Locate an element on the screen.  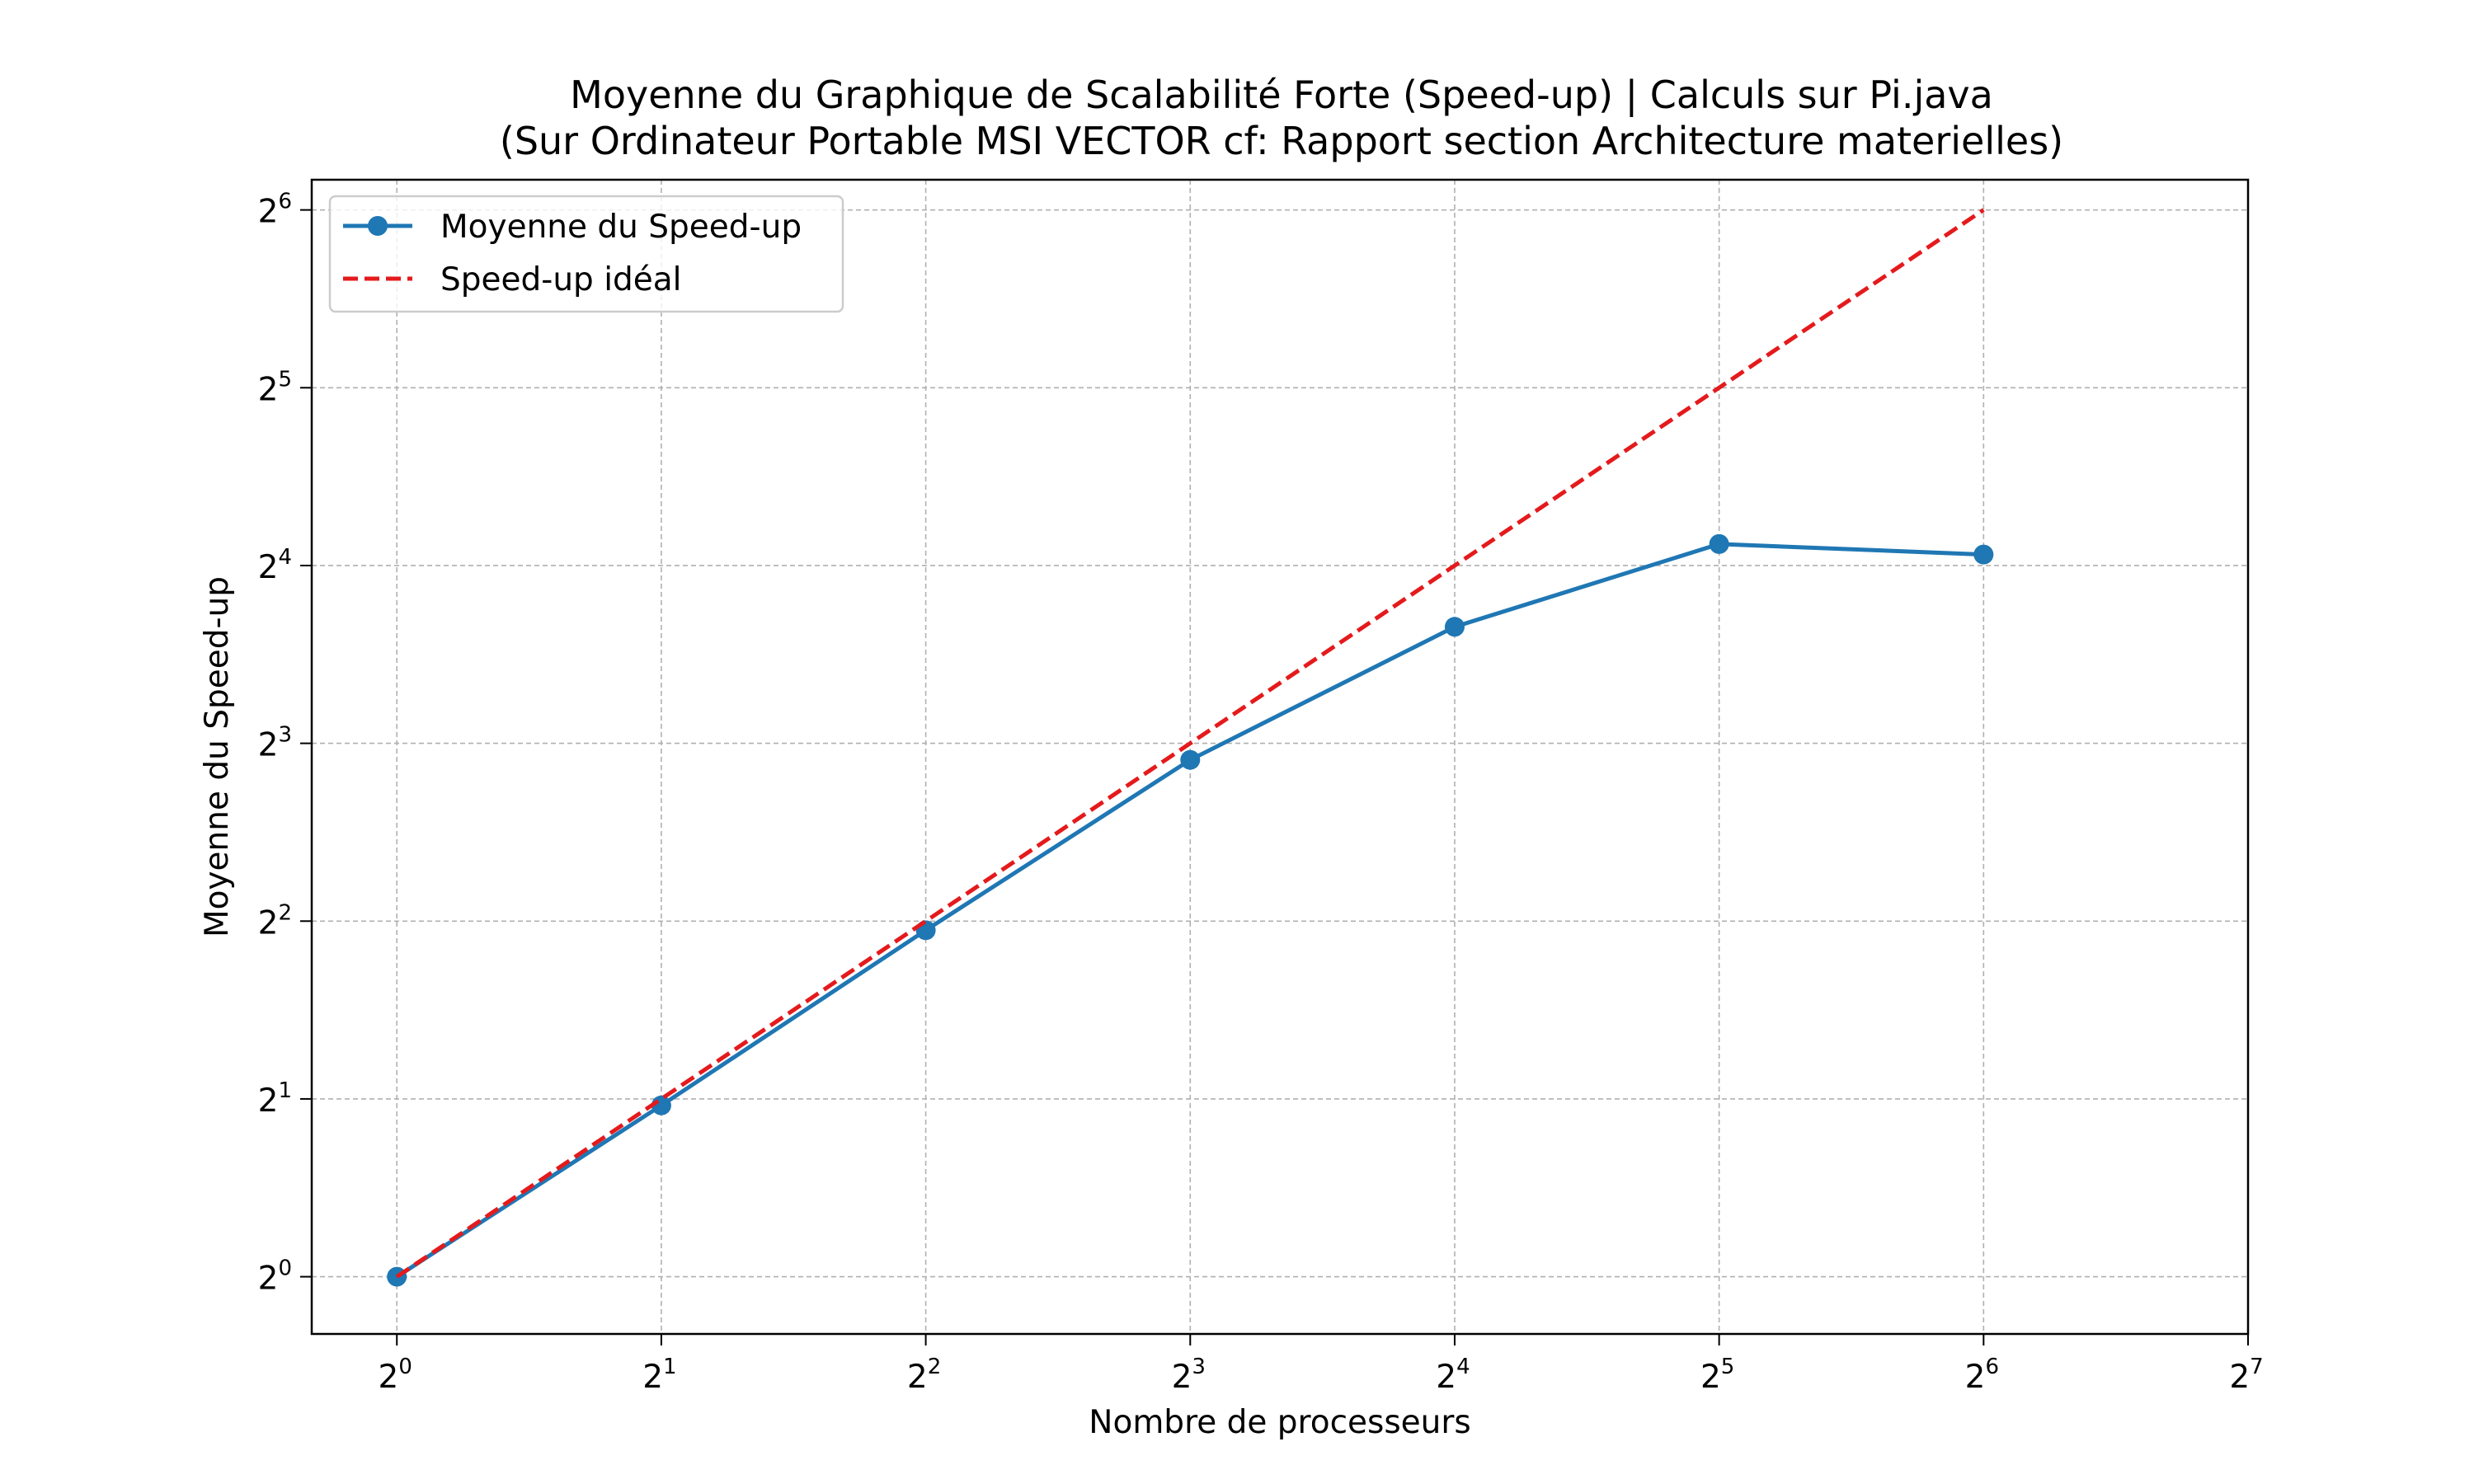
legend-label-ideal: Speed-up idéal is located at coordinates (561, 279).